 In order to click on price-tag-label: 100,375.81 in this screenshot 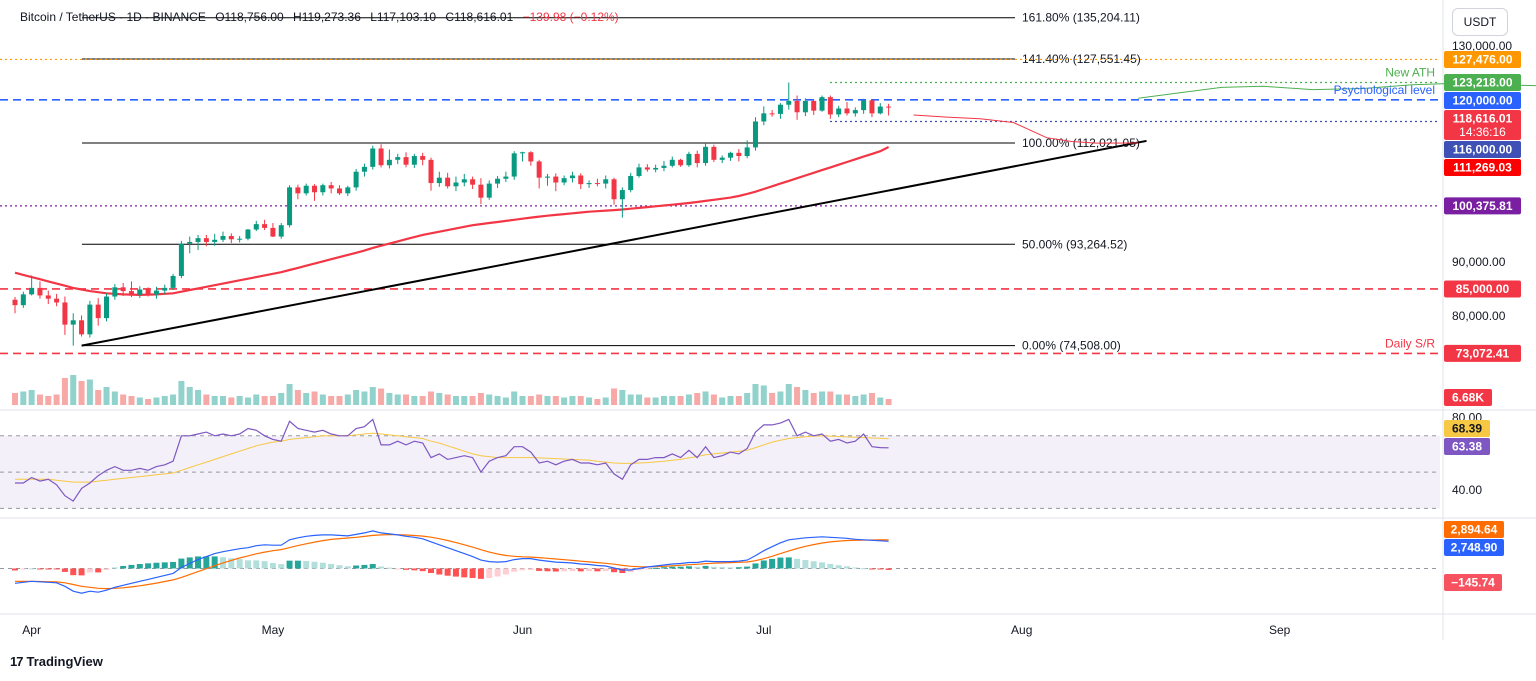, I will do `click(1482, 206)`.